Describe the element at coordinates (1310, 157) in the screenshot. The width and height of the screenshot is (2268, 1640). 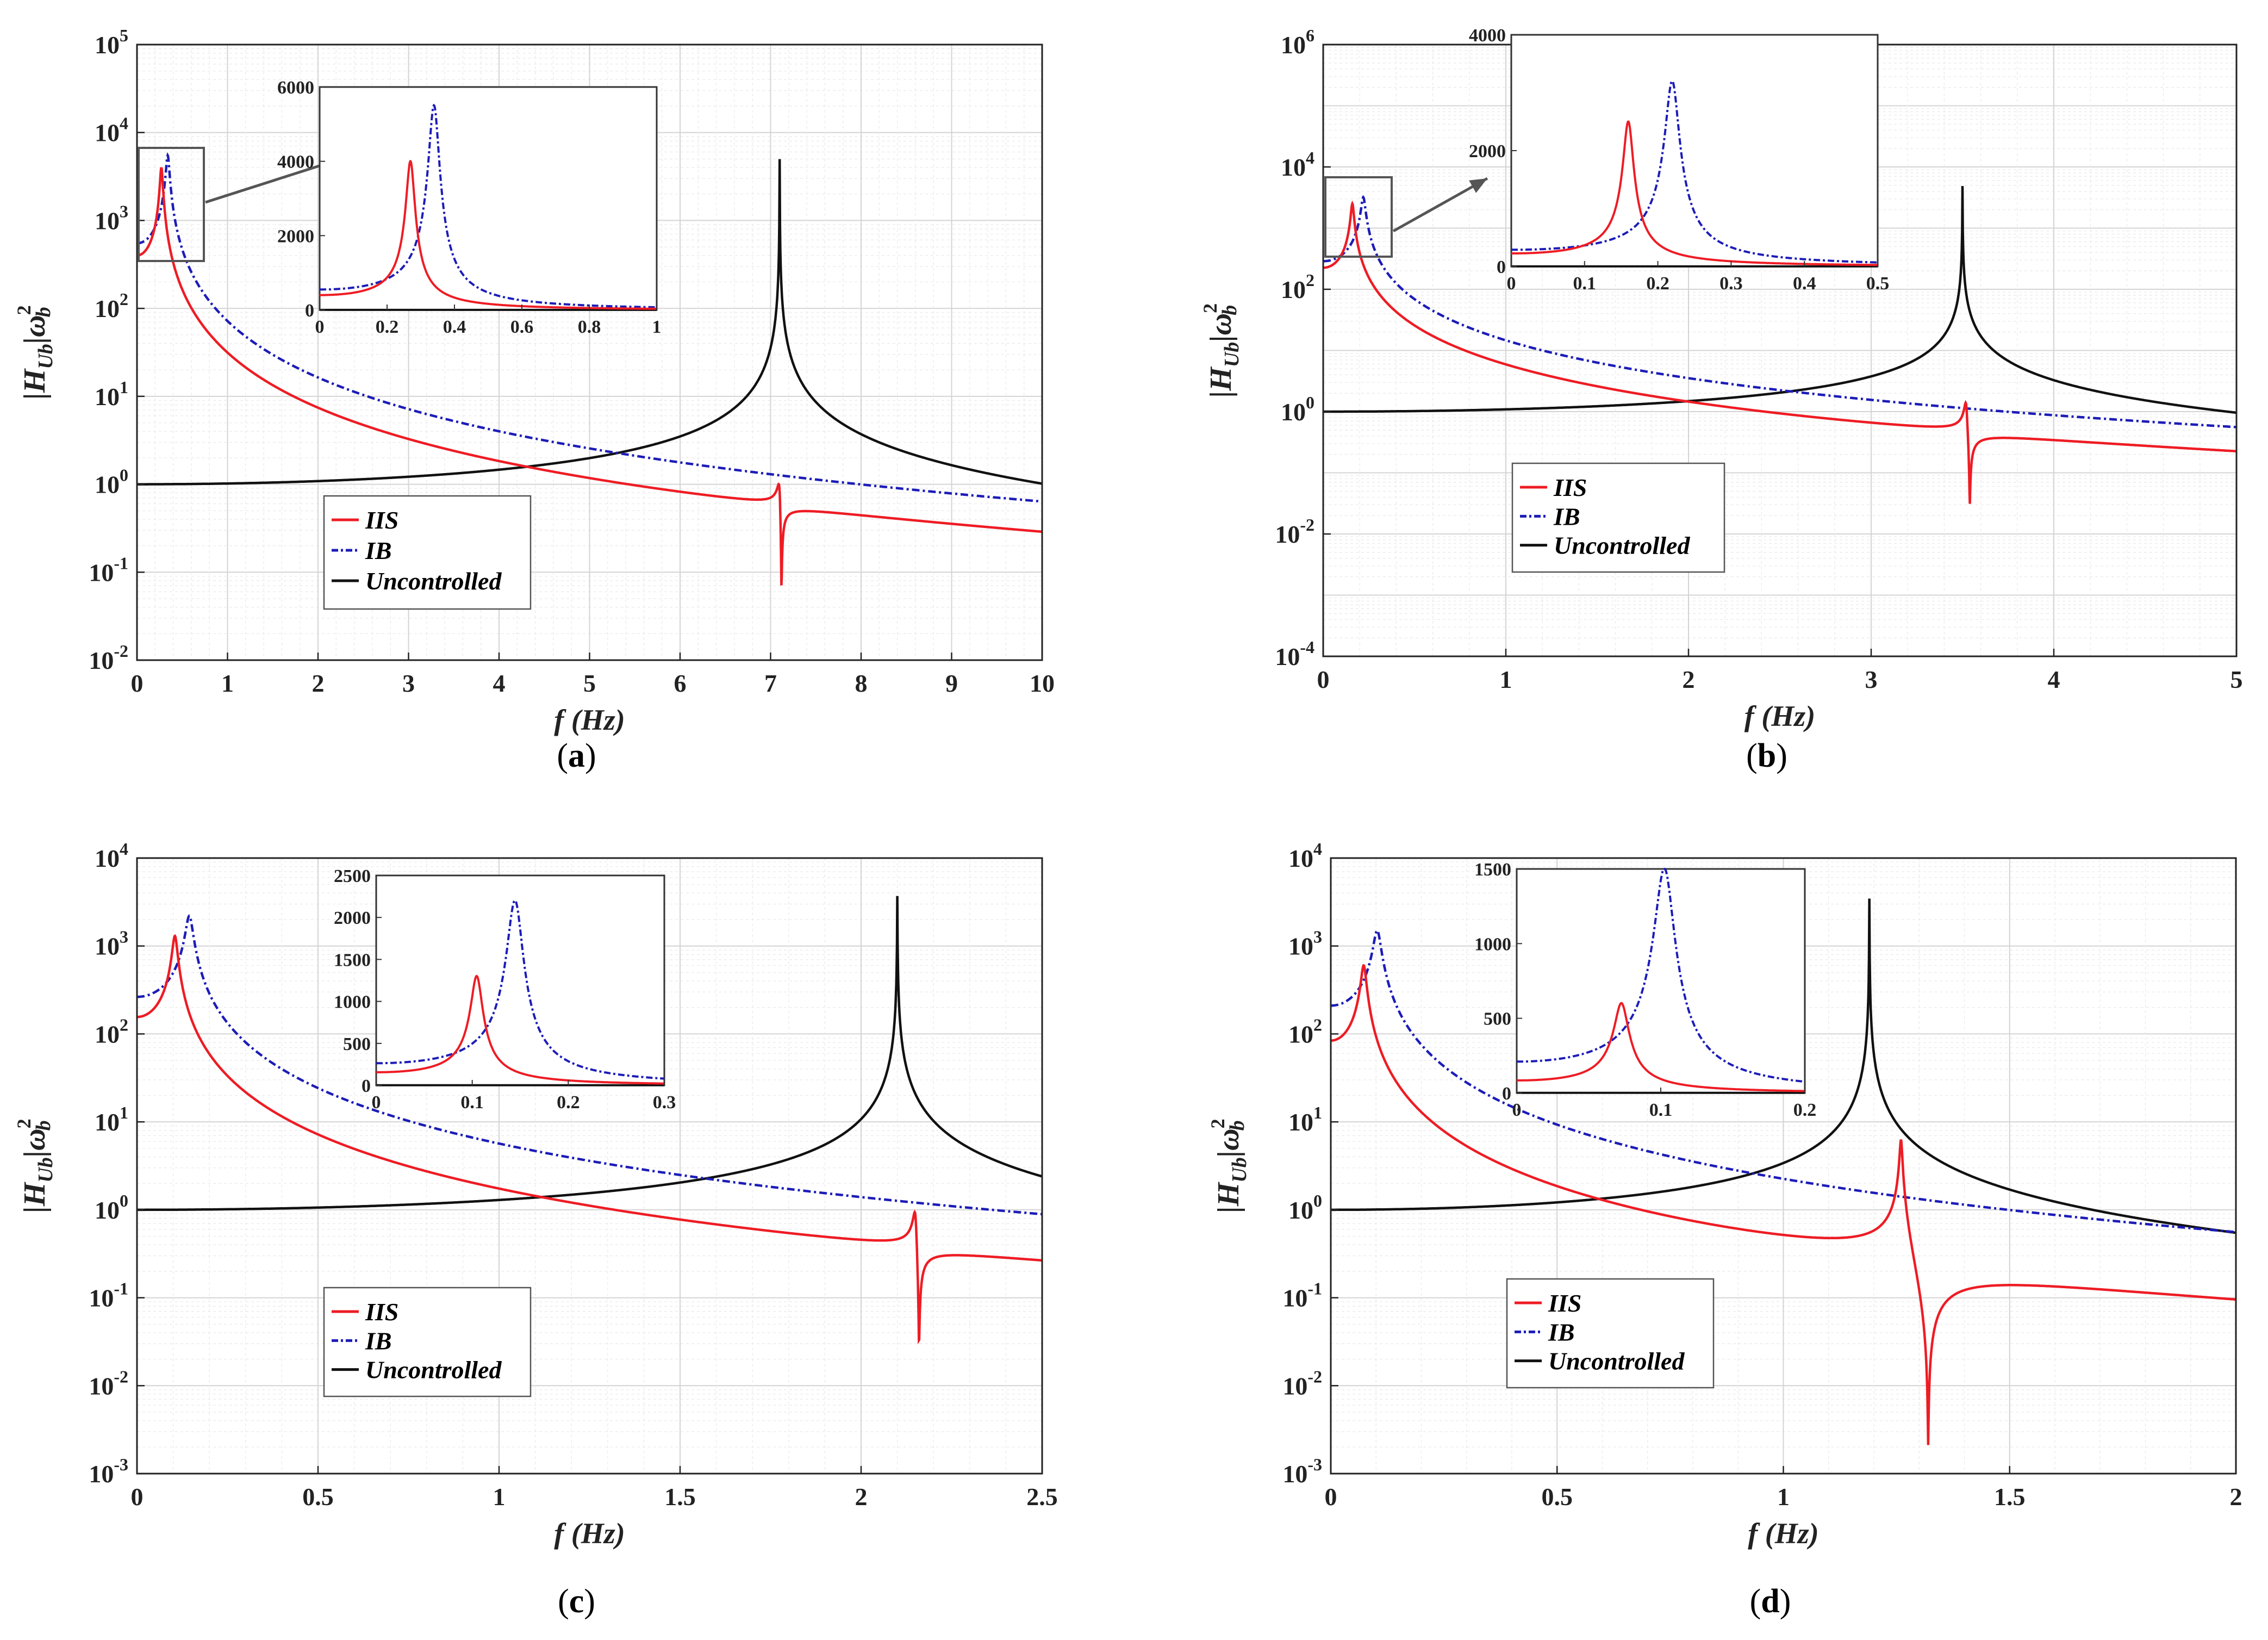
I see `y-tick-exponent: 4` at that location.